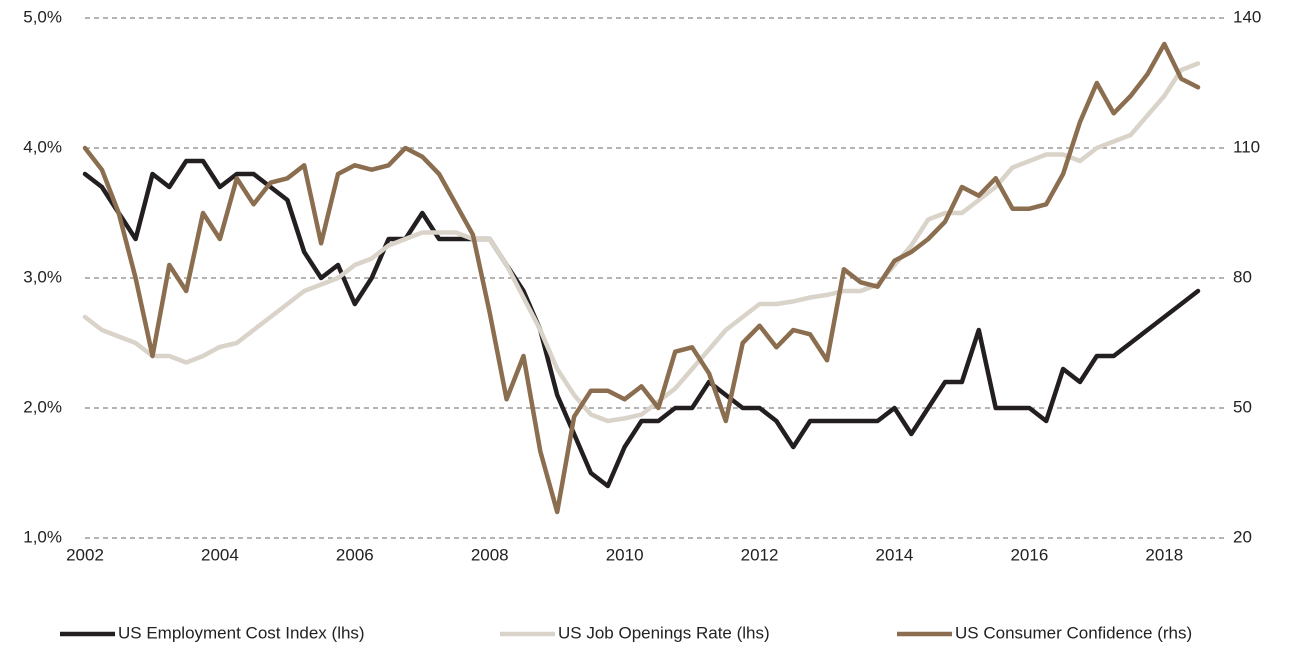 The width and height of the screenshot is (1297, 648). What do you see at coordinates (42, 536) in the screenshot?
I see `y-tick-label: 1,0%` at bounding box center [42, 536].